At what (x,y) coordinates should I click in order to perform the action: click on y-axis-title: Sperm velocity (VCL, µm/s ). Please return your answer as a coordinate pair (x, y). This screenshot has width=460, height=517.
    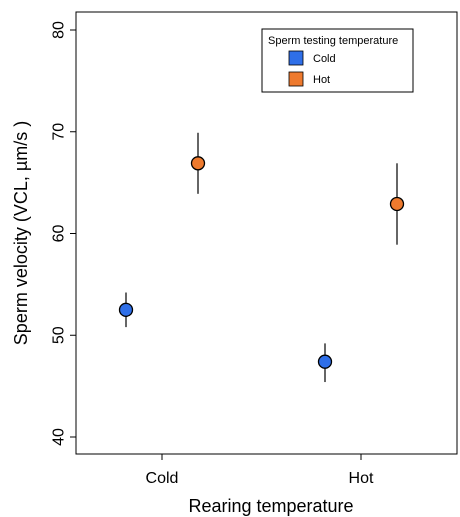
    Looking at the image, I should click on (21, 233).